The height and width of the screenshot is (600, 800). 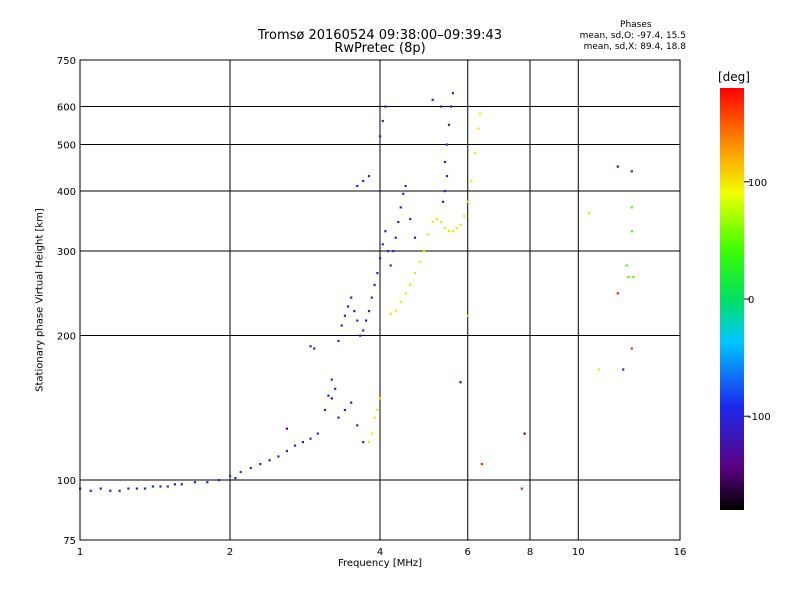 I want to click on y-tick-label: 500, so click(x=66, y=146).